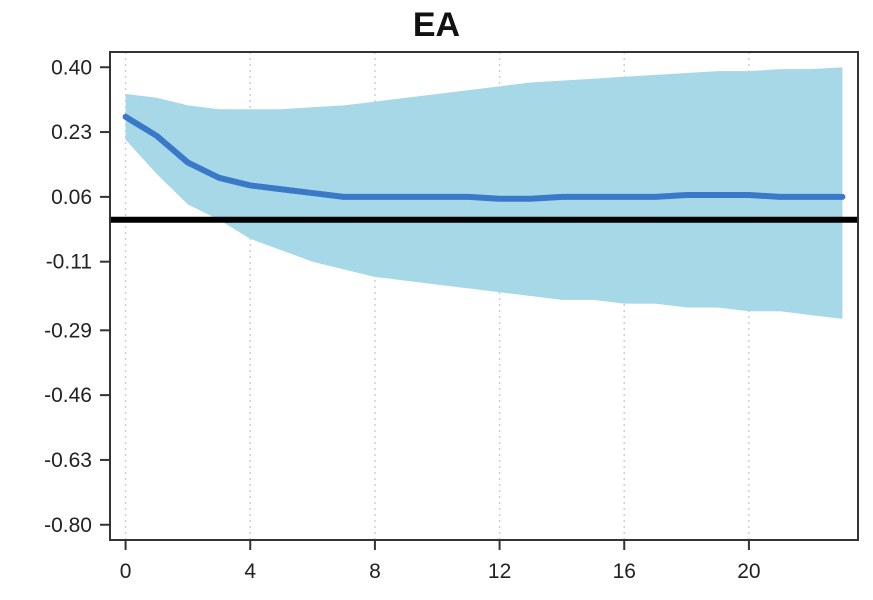  What do you see at coordinates (71, 197) in the screenshot?
I see `y-tick-label: 0.06` at bounding box center [71, 197].